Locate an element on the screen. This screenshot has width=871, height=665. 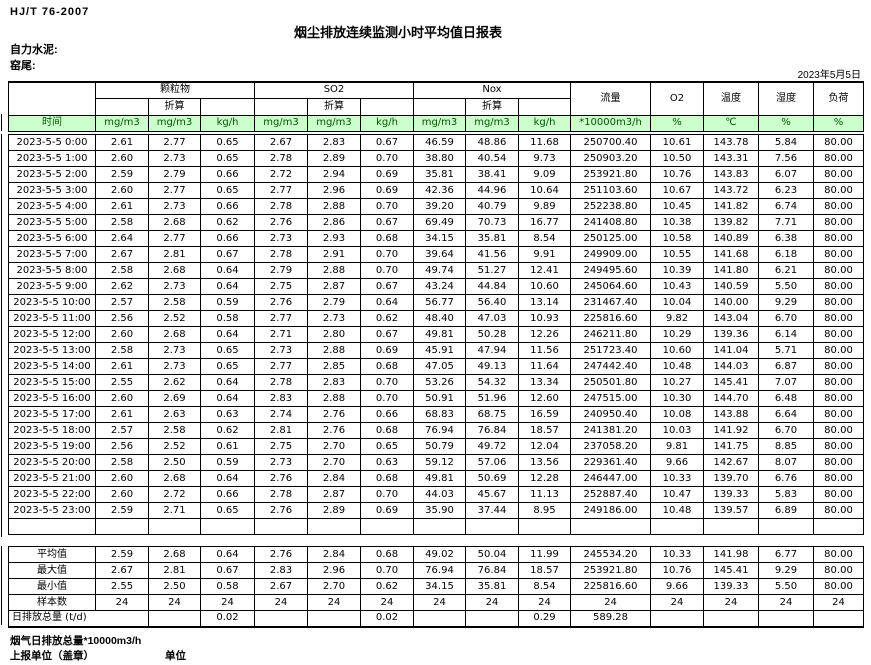
time-cell: 2023-5-5 15:00 is located at coordinates (52, 382).